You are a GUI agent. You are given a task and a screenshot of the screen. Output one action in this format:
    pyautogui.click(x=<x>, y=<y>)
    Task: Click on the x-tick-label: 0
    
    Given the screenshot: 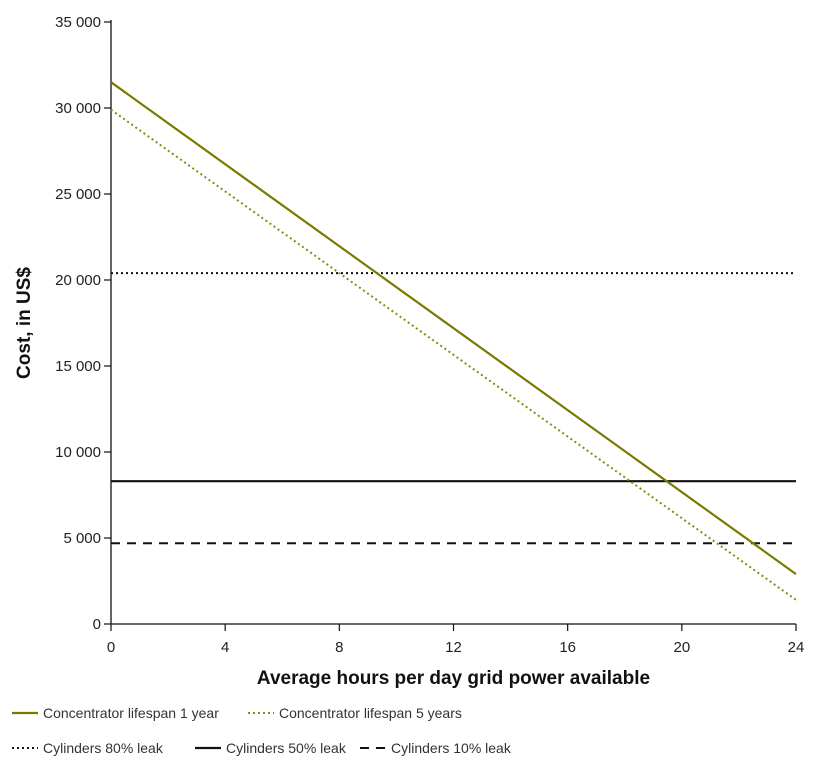 What is the action you would take?
    pyautogui.click(x=111, y=647)
    